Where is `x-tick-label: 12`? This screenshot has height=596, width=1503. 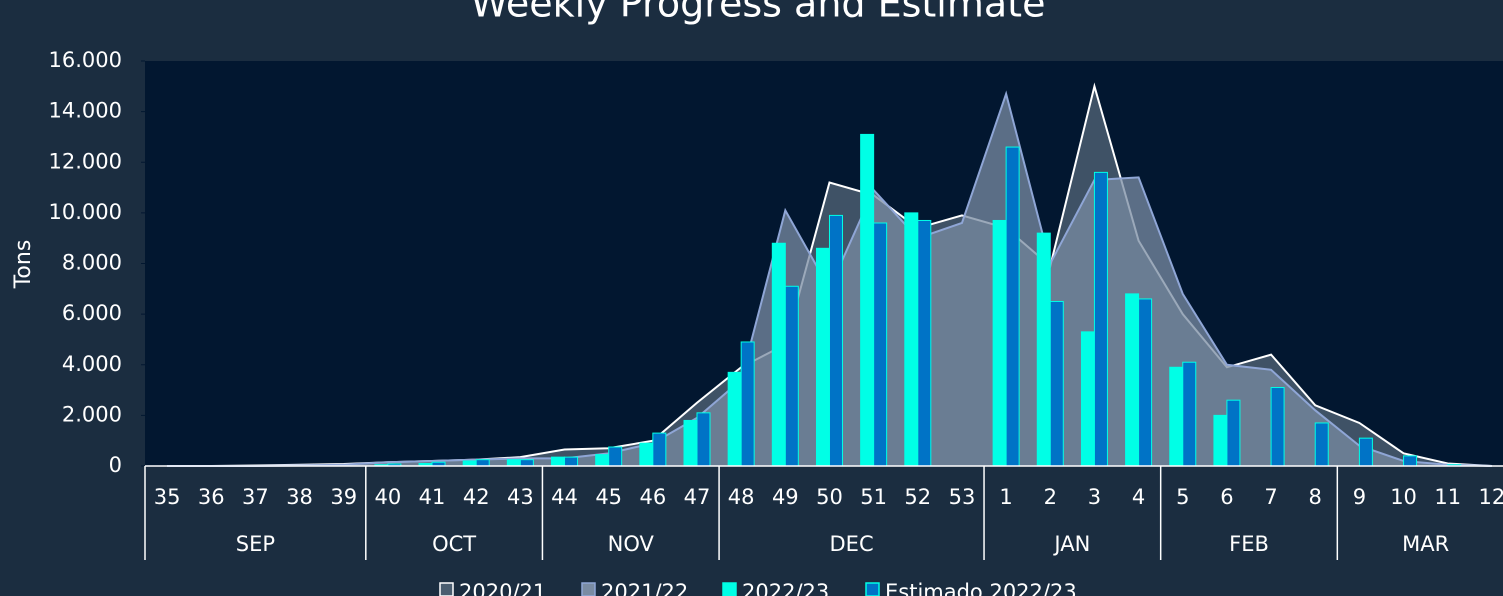
x-tick-label: 12 is located at coordinates (1491, 497).